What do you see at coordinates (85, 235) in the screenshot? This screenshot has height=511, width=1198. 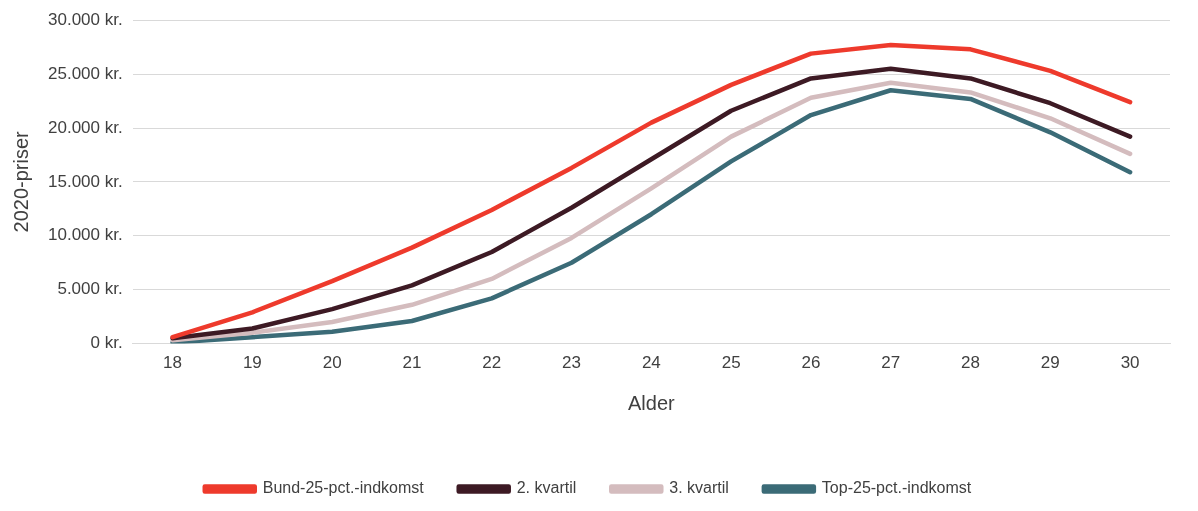 I see `y-tick-label: 10.000 kr.` at bounding box center [85, 235].